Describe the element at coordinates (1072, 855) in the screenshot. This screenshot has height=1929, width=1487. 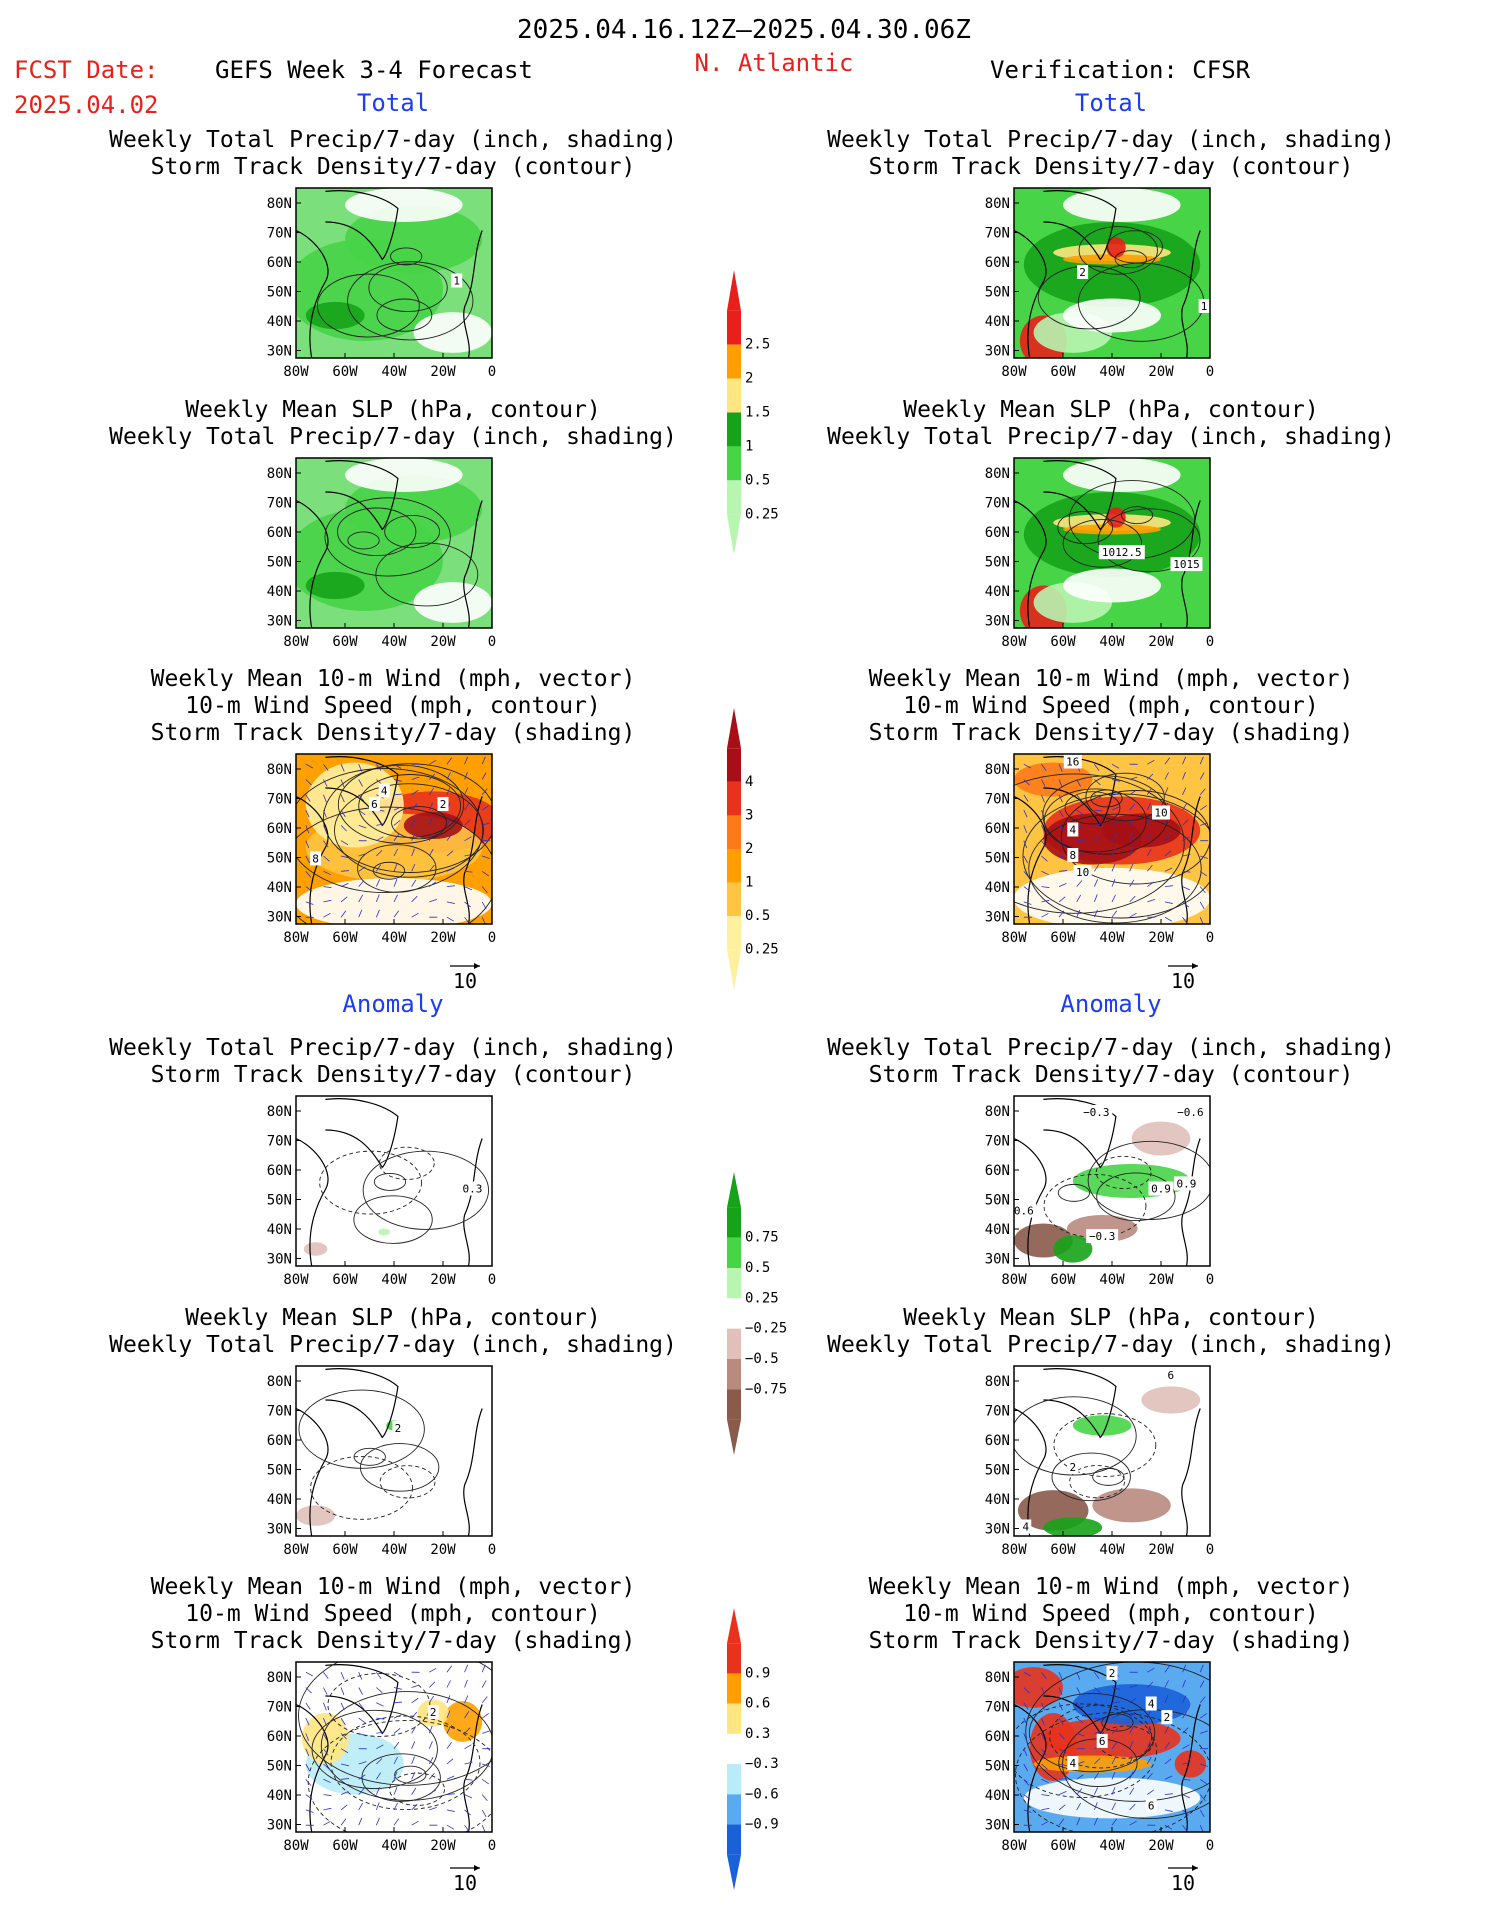
I see `contour-label: 8` at that location.